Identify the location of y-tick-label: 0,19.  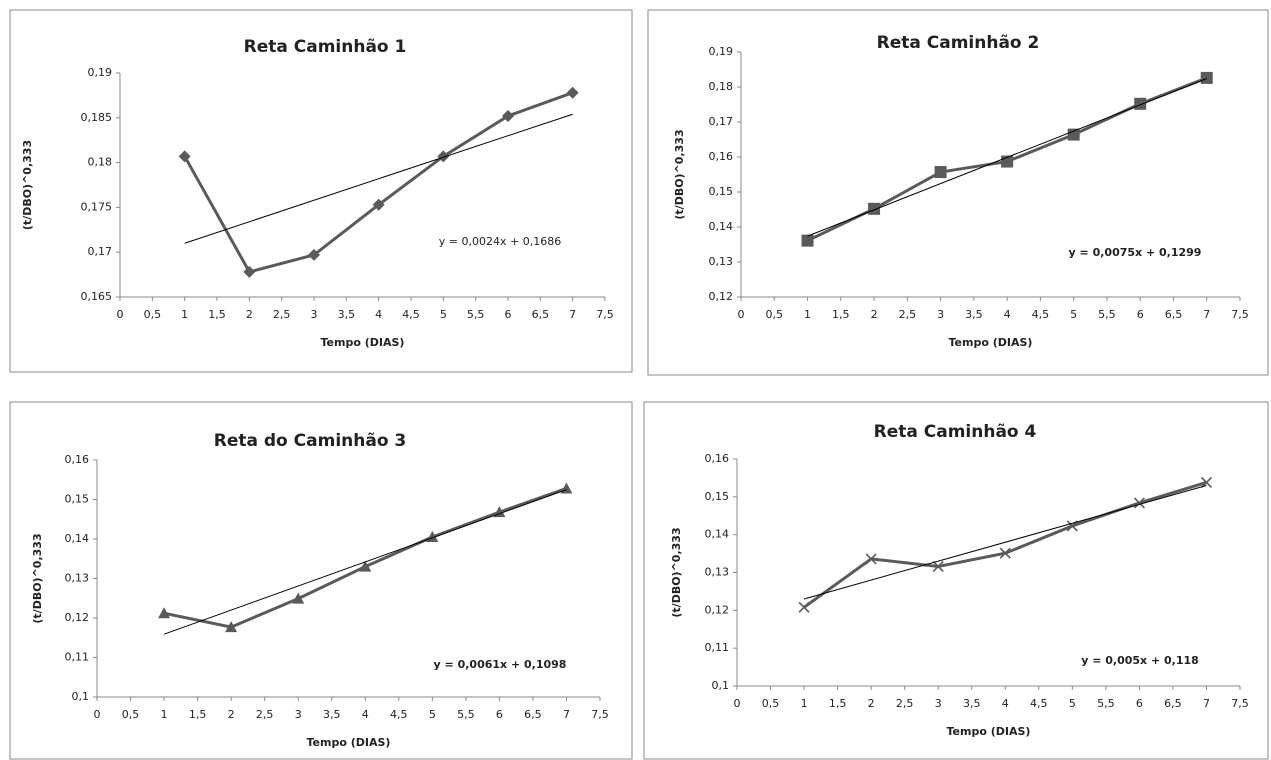
(721, 51).